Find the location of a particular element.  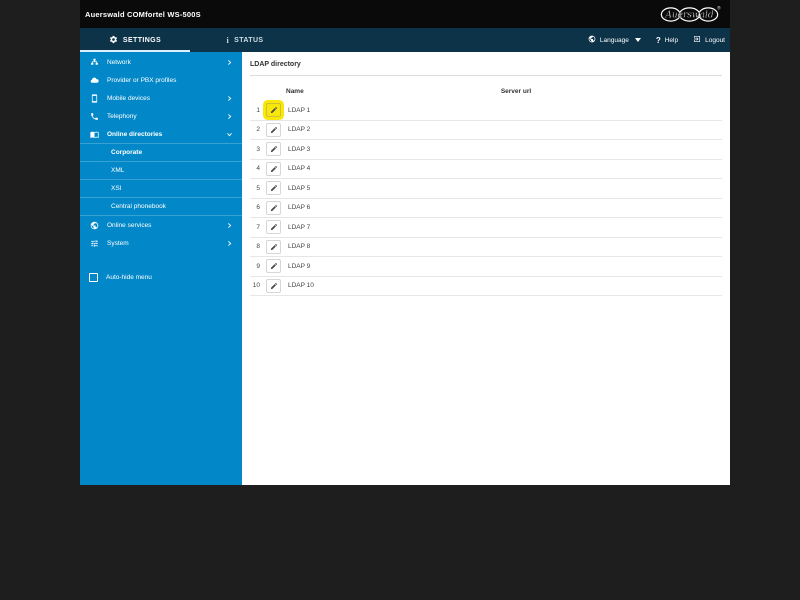

table-row: 4 LDAP 4 is located at coordinates (486, 169).